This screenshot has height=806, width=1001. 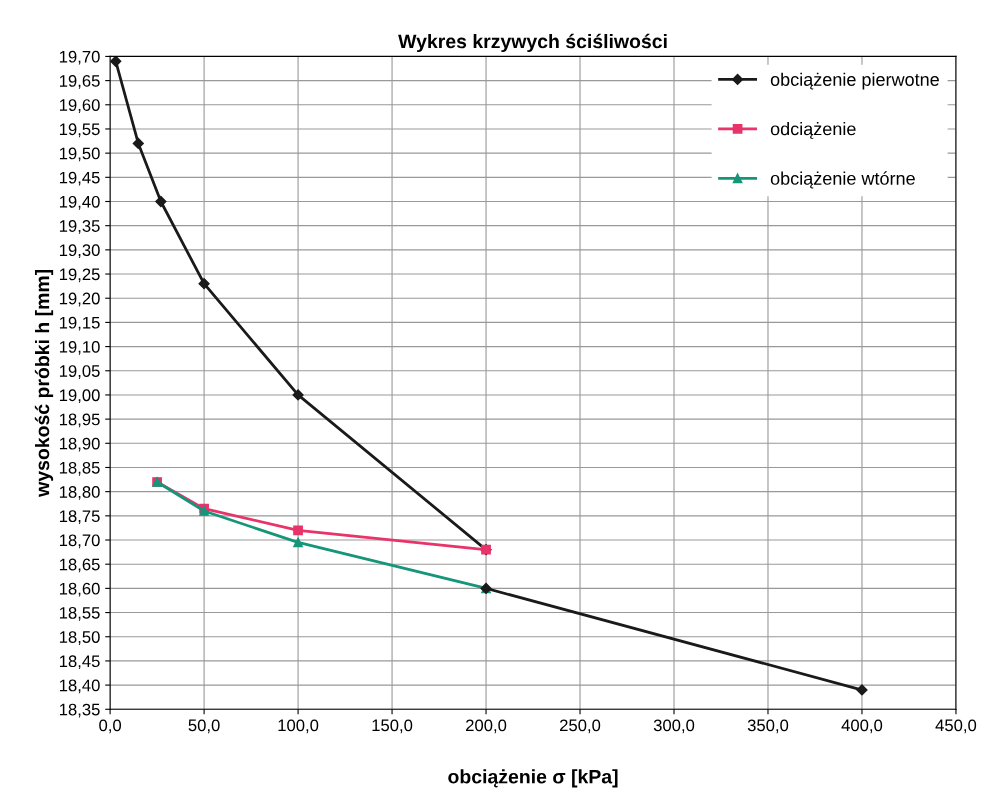 What do you see at coordinates (79, 299) in the screenshot?
I see `y-tick-label: 19,20` at bounding box center [79, 299].